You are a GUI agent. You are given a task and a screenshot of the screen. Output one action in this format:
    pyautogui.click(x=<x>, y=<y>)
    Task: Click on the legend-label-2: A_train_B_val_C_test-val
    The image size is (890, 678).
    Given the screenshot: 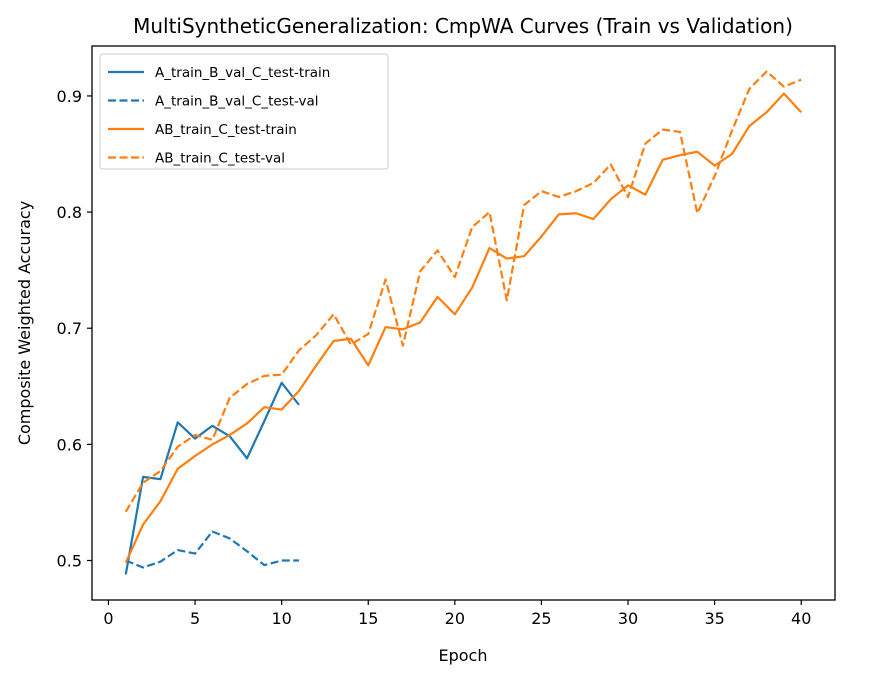 What is the action you would take?
    pyautogui.click(x=237, y=102)
    